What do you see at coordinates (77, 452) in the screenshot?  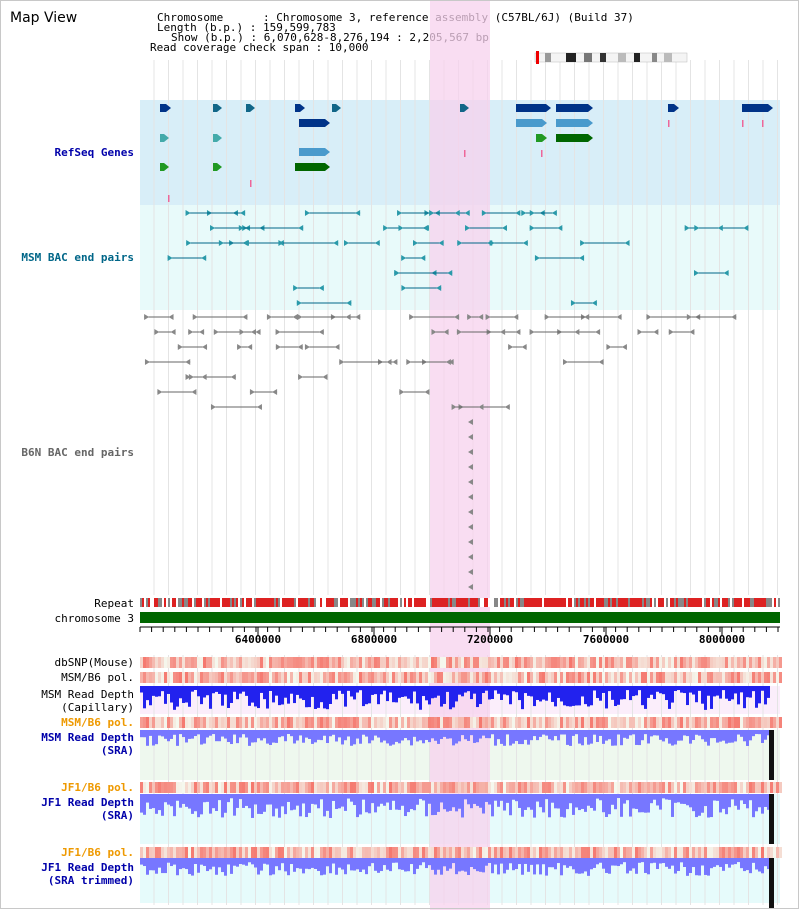 I see `track-label-b6n-bac: B6N BAC end pairs` at bounding box center [77, 452].